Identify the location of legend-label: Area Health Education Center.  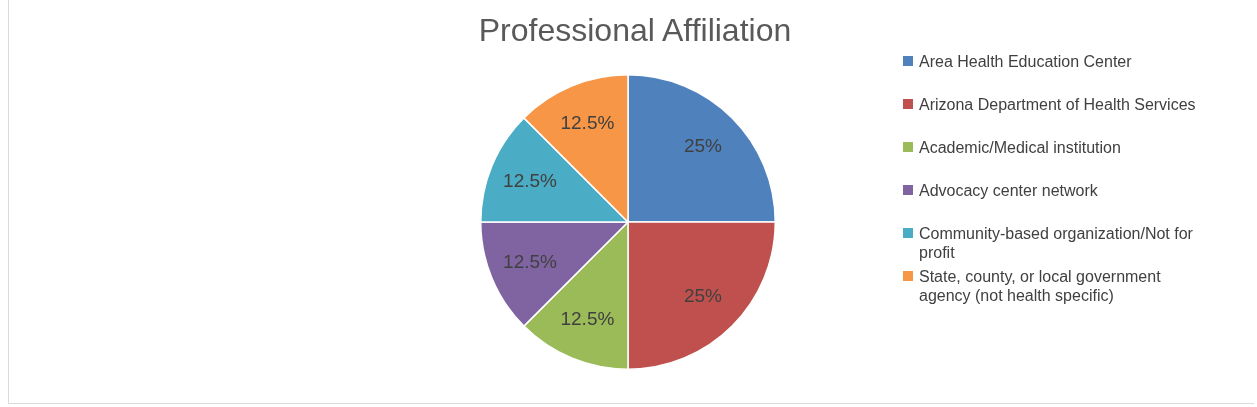
(1025, 61).